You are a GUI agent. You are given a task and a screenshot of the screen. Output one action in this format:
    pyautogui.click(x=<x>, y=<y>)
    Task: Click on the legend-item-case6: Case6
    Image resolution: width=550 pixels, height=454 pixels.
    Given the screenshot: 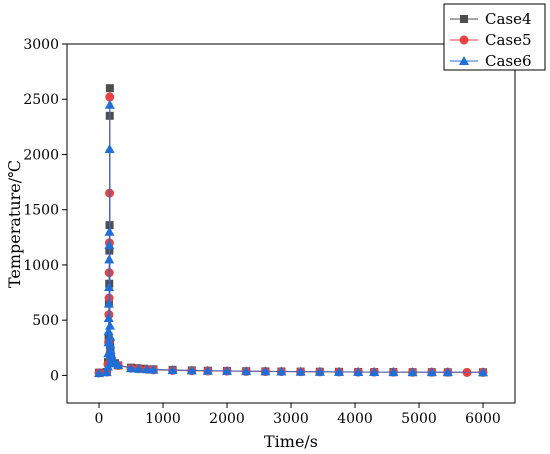 What is the action you would take?
    pyautogui.click(x=491, y=61)
    